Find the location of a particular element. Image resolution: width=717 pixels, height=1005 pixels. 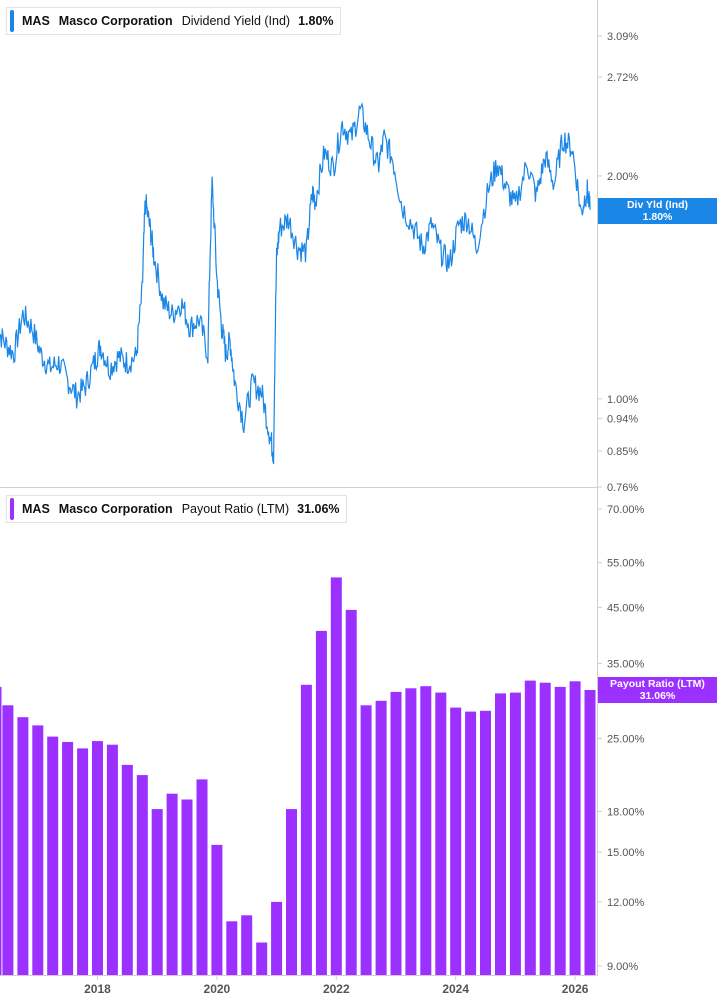

legend-metric: Dividend Yield (Ind) is located at coordinates (236, 21).